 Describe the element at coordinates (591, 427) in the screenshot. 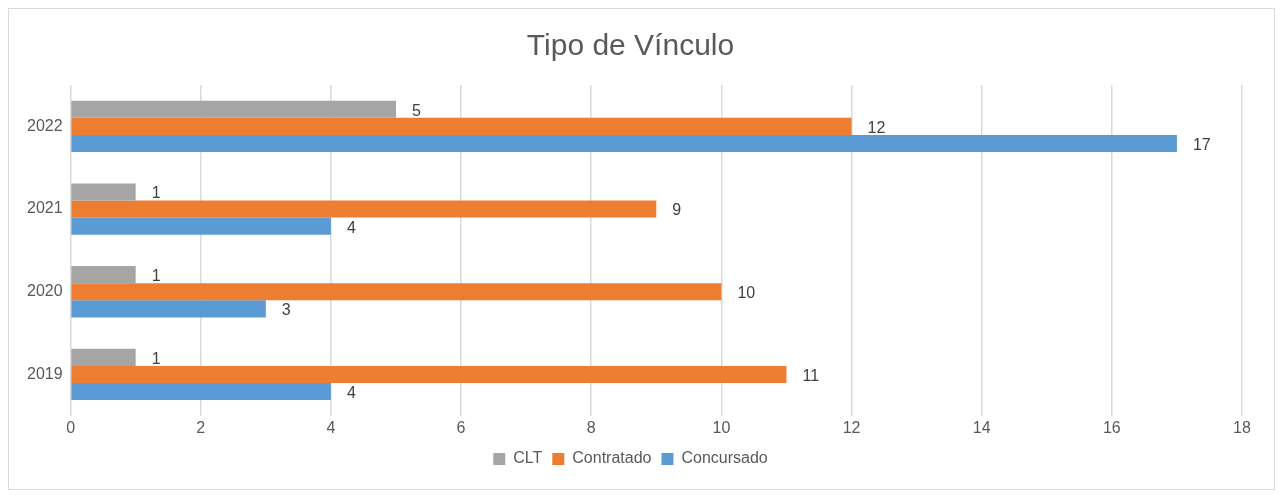

I see `x-tick-label: 8` at that location.